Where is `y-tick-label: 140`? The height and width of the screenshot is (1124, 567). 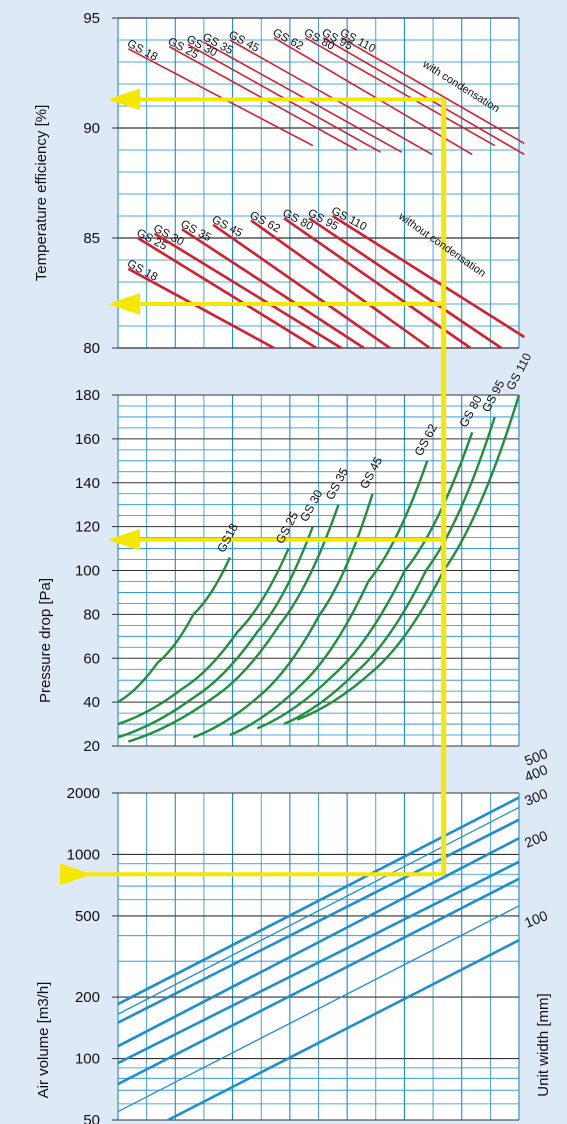
y-tick-label: 140 is located at coordinates (87, 483).